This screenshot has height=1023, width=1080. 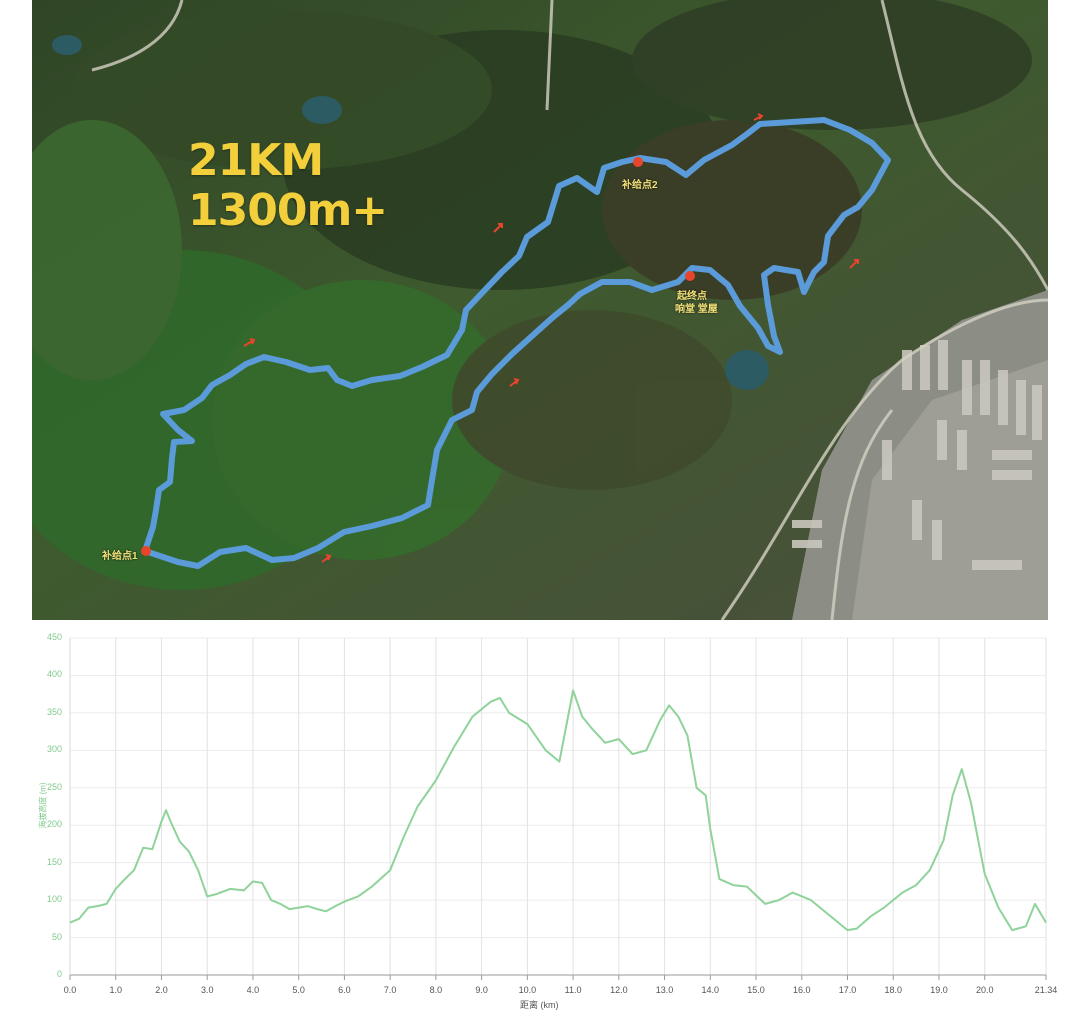 What do you see at coordinates (619, 990) in the screenshot?
I see `x-tick-label: 12.0` at bounding box center [619, 990].